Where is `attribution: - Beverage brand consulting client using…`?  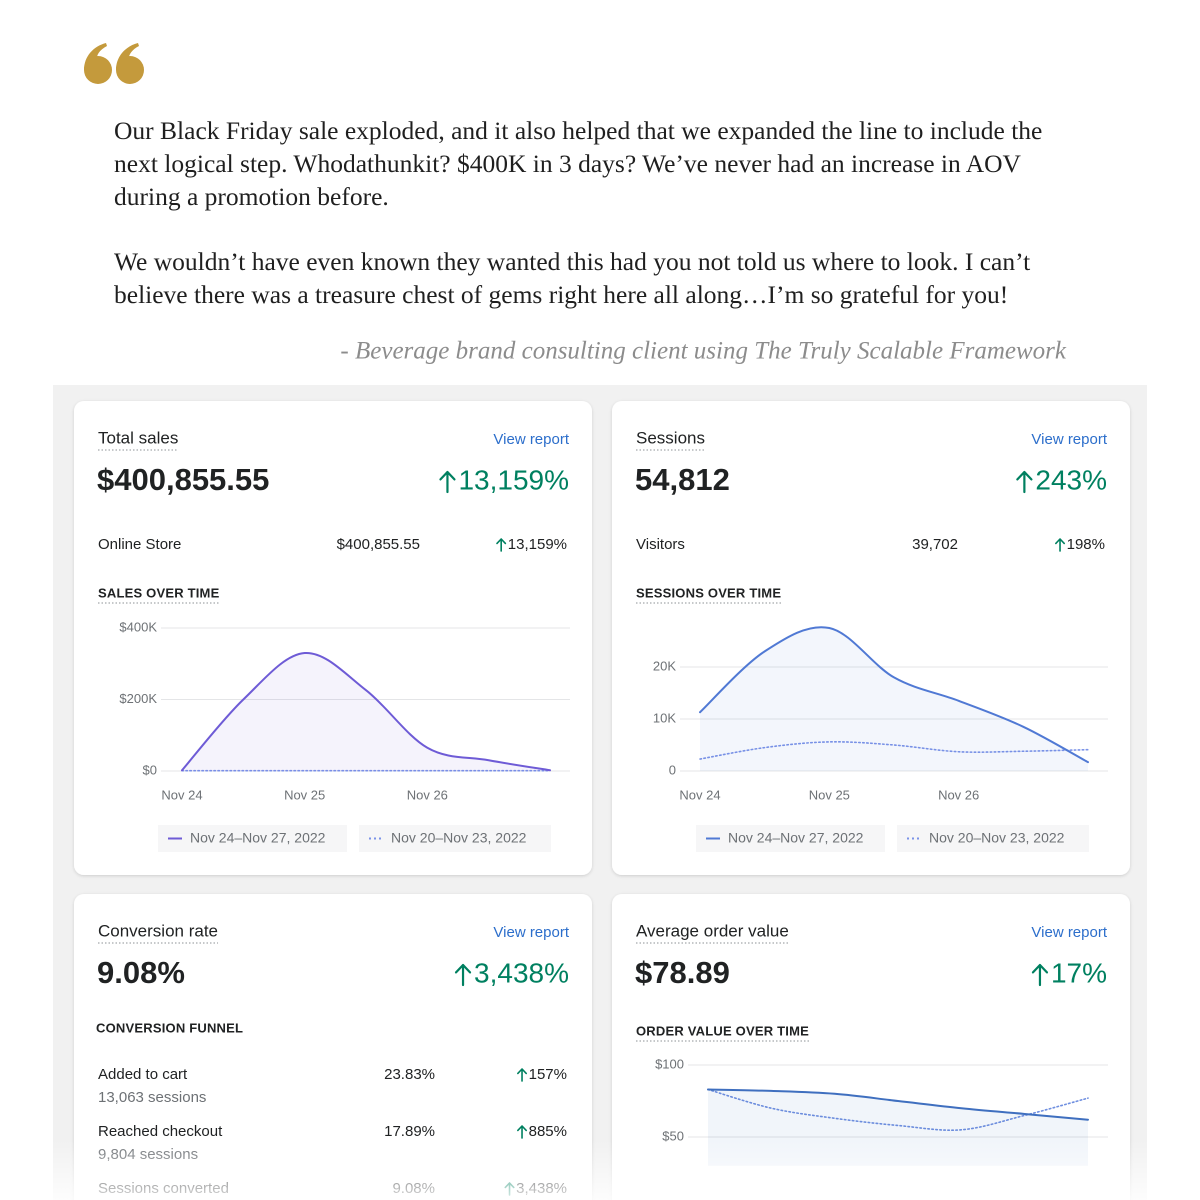 attribution: - Beverage brand consulting client using… is located at coordinates (703, 351).